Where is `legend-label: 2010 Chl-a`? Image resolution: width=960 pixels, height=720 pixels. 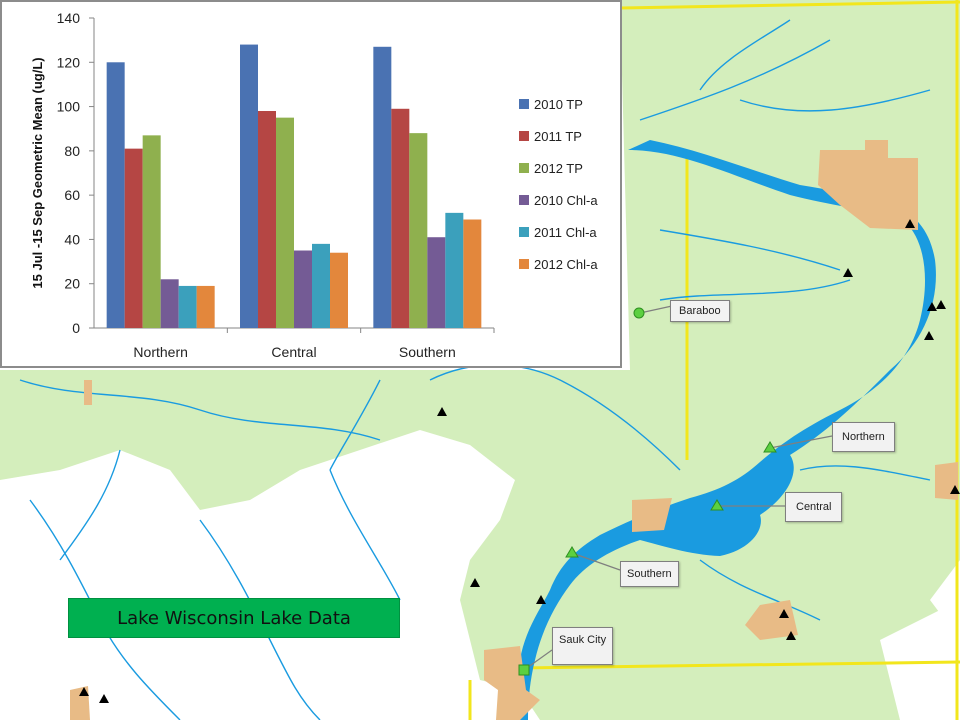
legend-label: 2010 Chl-a is located at coordinates (566, 200).